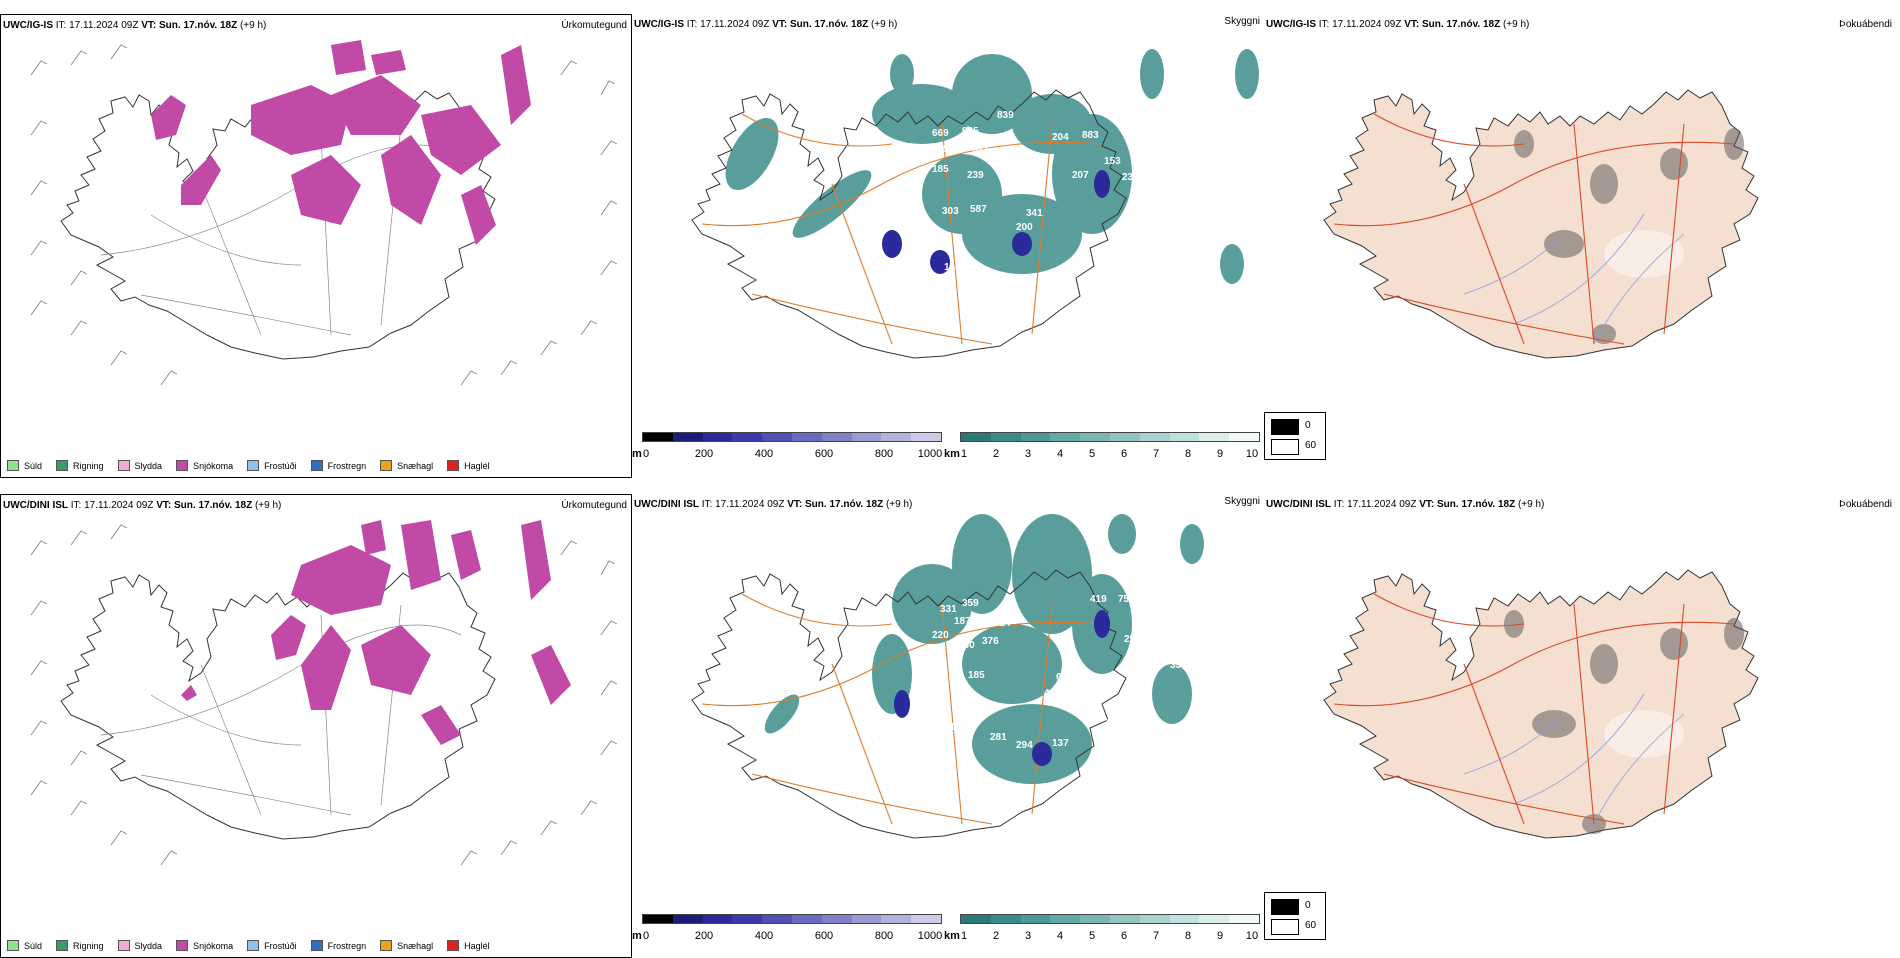 Image resolution: width=1900 pixels, height=958 pixels. I want to click on cloud-label: 172, so click(1120, 745).